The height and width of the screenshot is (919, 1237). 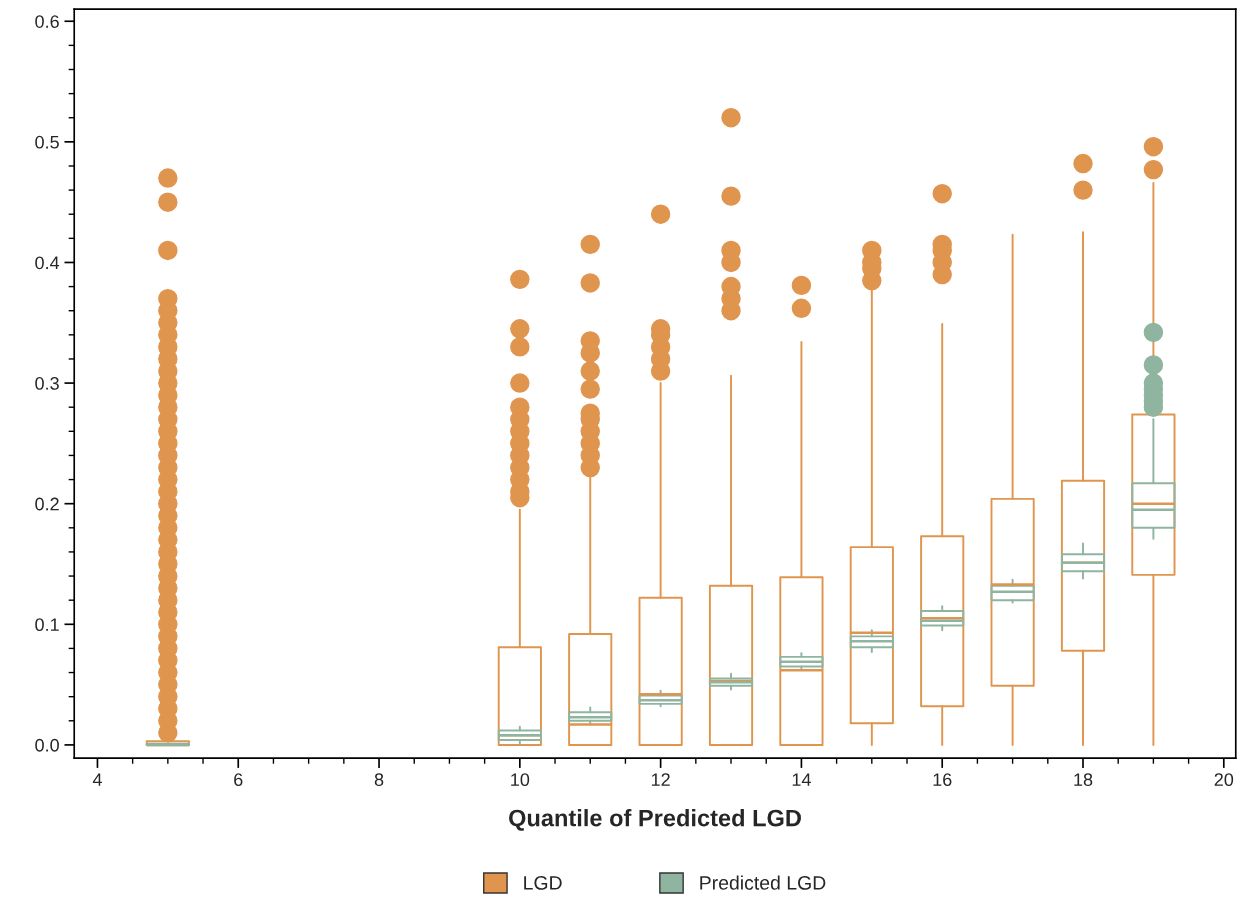 What do you see at coordinates (660, 779) in the screenshot?
I see `x-tick-label: 12` at bounding box center [660, 779].